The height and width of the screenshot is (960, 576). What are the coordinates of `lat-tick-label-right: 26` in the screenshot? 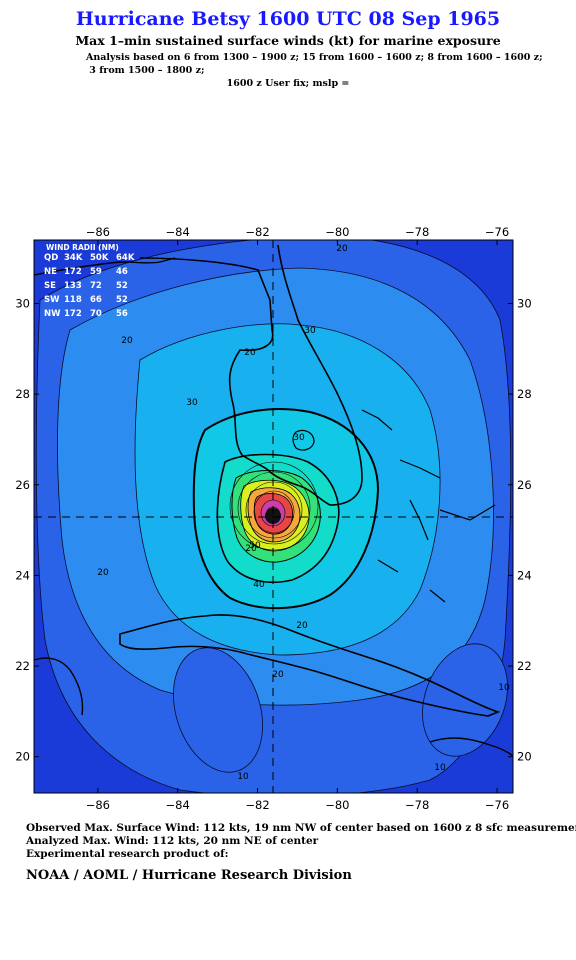 It's located at (524, 485).